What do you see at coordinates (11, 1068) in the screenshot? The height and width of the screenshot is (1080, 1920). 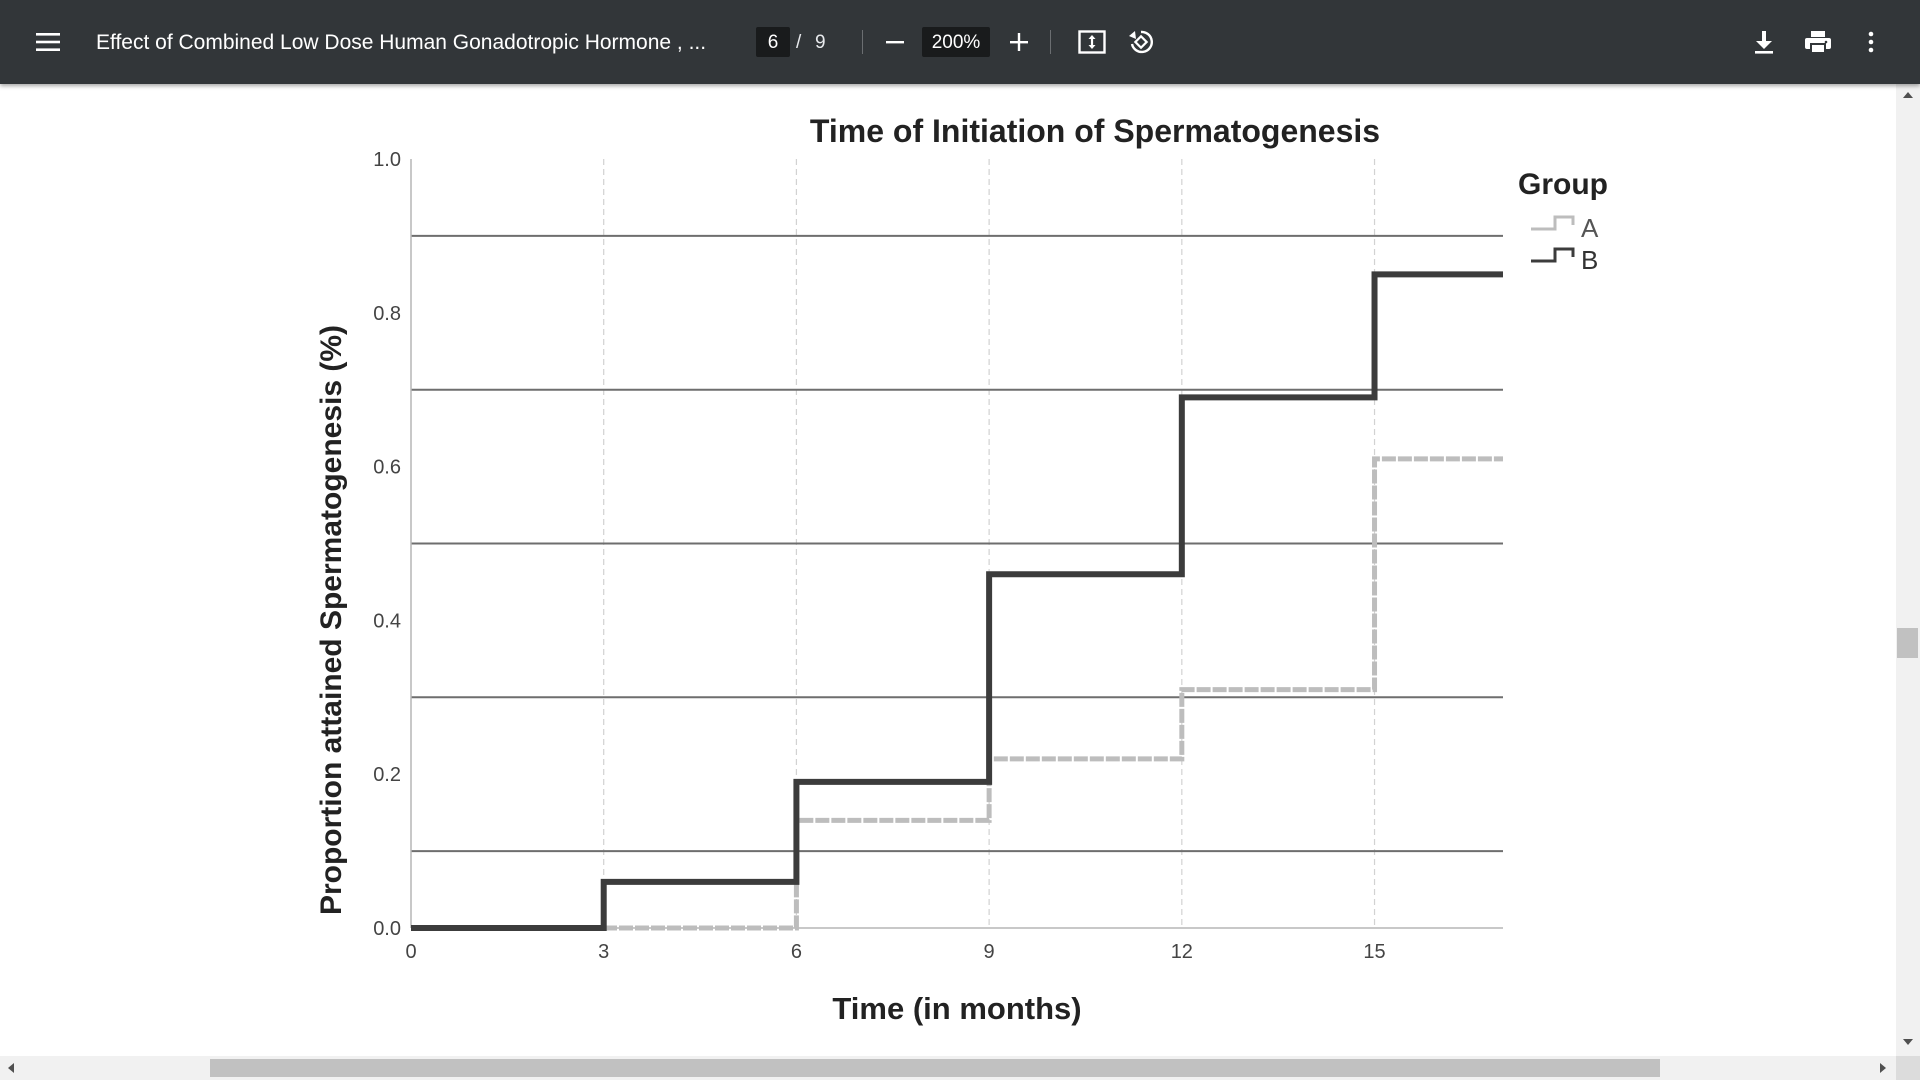 I see `scroll-left-arrow-icon` at bounding box center [11, 1068].